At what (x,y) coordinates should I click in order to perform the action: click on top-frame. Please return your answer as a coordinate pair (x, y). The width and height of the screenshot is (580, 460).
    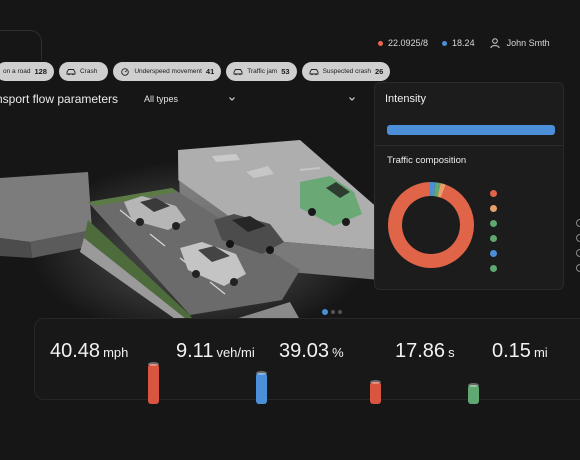
    Looking at the image, I should click on (21, 45).